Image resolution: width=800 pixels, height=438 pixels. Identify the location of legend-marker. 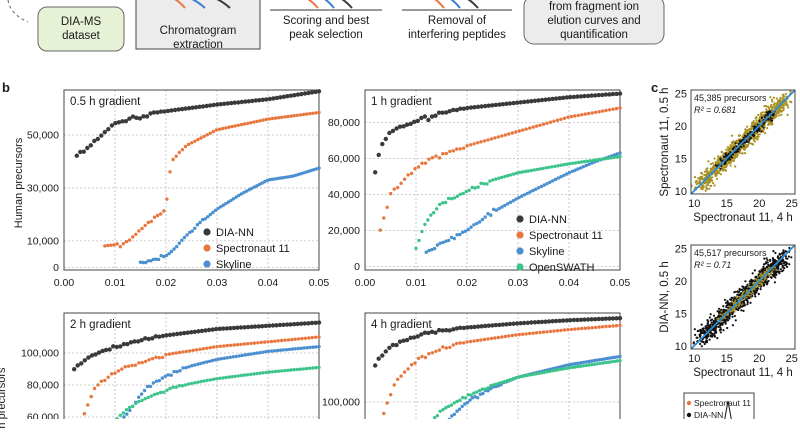
(520, 267).